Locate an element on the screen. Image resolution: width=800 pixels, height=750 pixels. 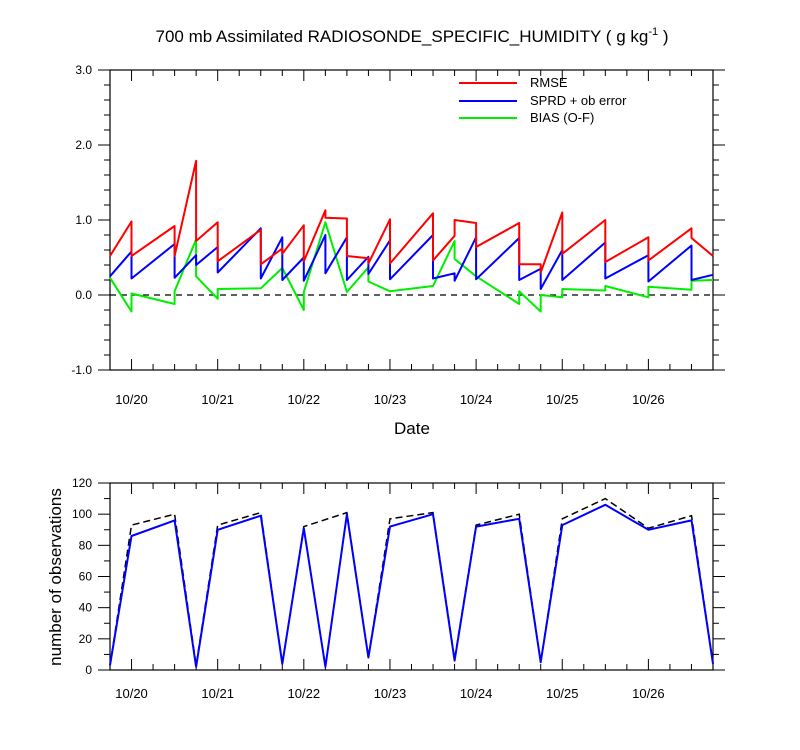
y-tick-label: 40 is located at coordinates (86, 608).